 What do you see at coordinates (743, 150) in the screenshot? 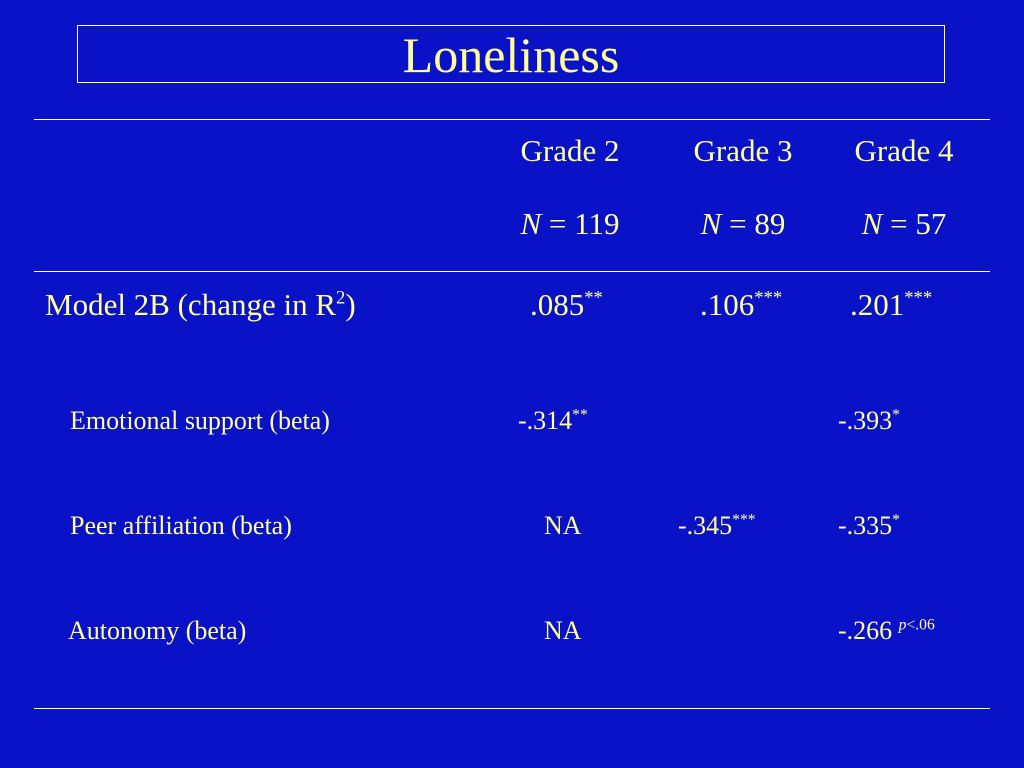
I see `header-grade-3: Grade 3` at bounding box center [743, 150].